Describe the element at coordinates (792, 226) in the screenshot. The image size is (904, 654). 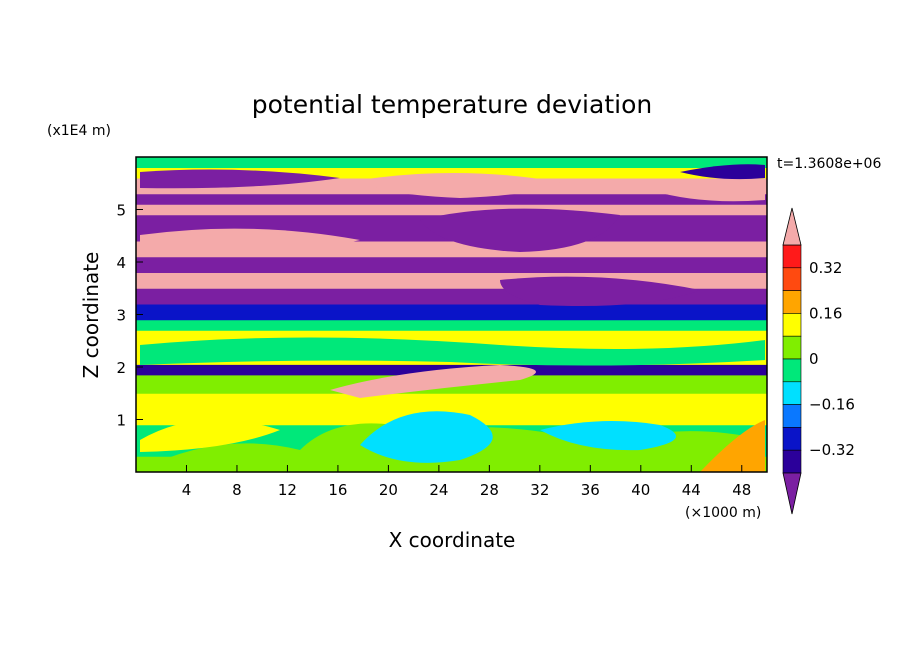
I see `colorbar-max-extension` at that location.